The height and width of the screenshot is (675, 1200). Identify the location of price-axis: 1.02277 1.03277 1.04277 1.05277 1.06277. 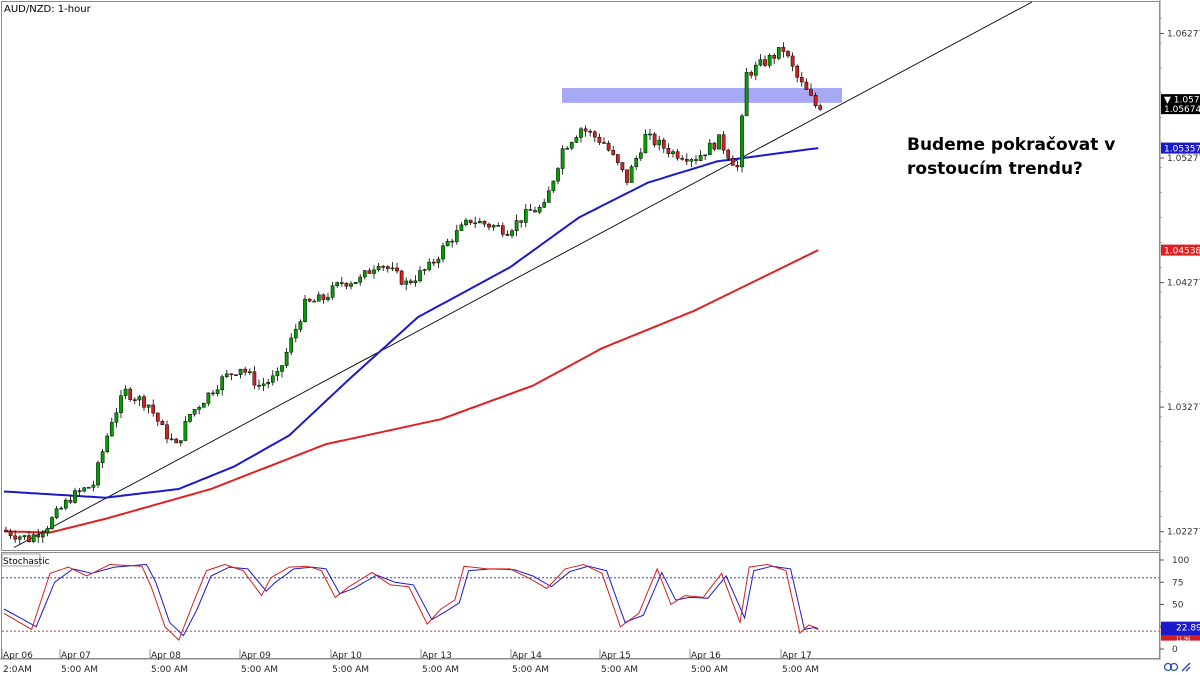
(1180, 279).